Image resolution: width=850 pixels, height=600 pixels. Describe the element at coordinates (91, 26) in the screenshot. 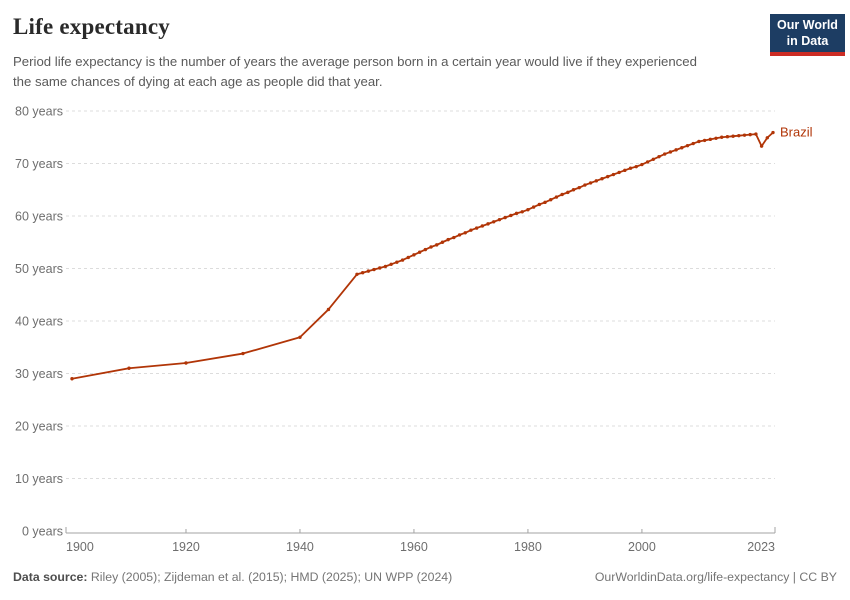

I see `page-title: Life expectancy` at that location.